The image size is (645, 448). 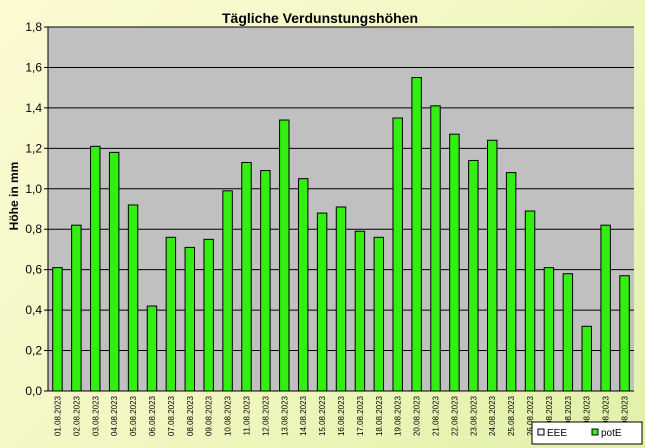 I want to click on y-tick-label: 0,2, so click(x=33, y=351).